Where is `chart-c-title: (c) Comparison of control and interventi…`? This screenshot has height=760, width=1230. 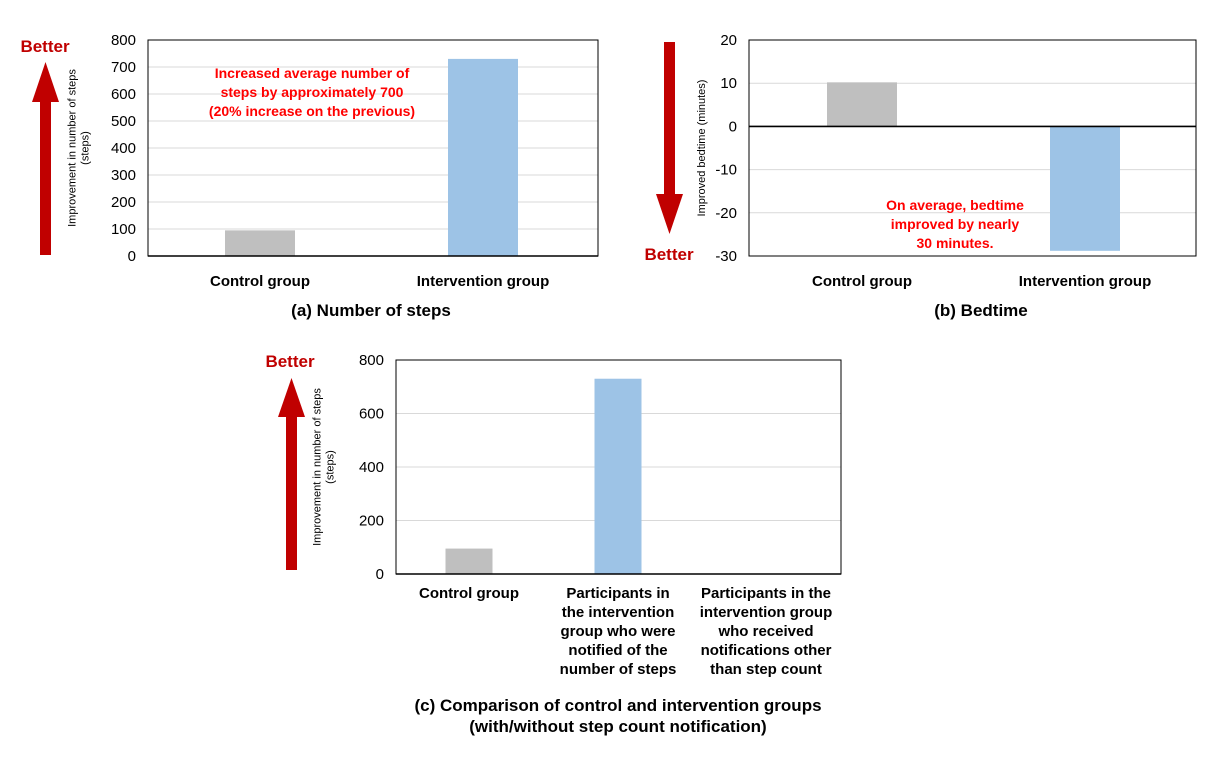
chart-c-title: (c) Comparison of control and interventi… is located at coordinates (617, 716).